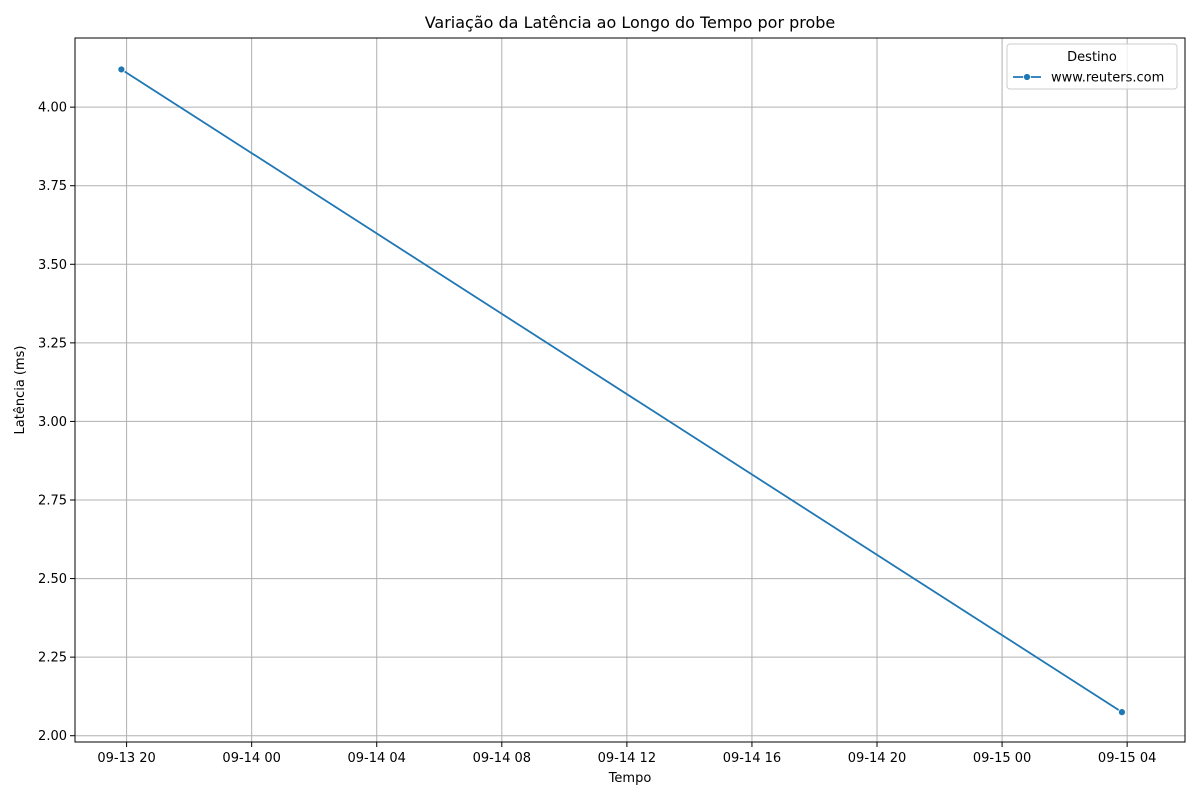  What do you see at coordinates (52, 658) in the screenshot?
I see `y-tick-label: 2.25` at bounding box center [52, 658].